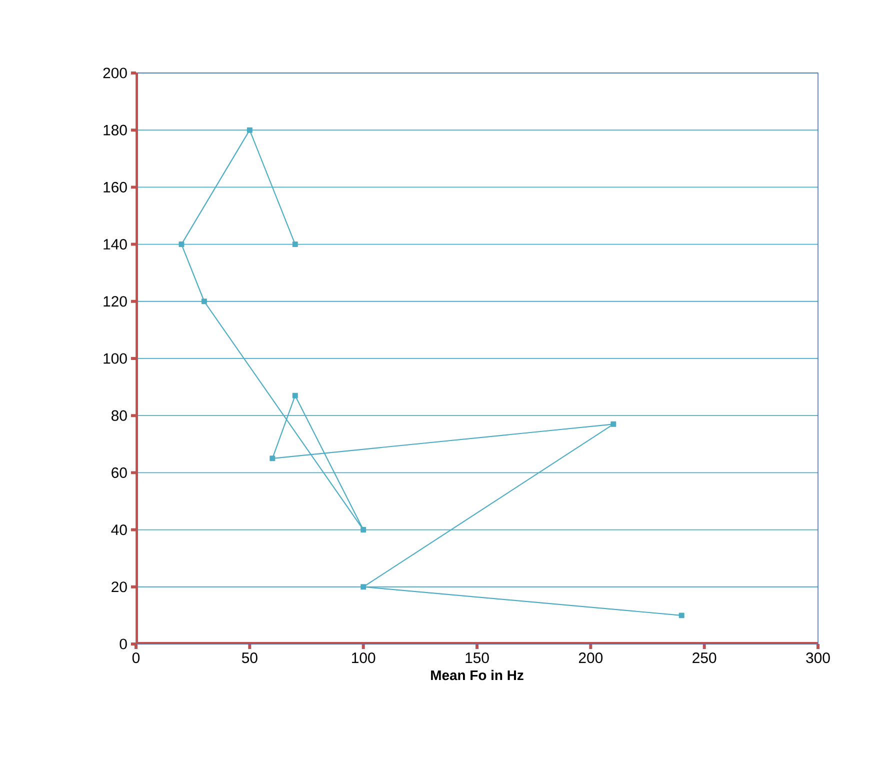 This screenshot has height=778, width=870. What do you see at coordinates (477, 658) in the screenshot?
I see `x-tick-label: 150` at bounding box center [477, 658].